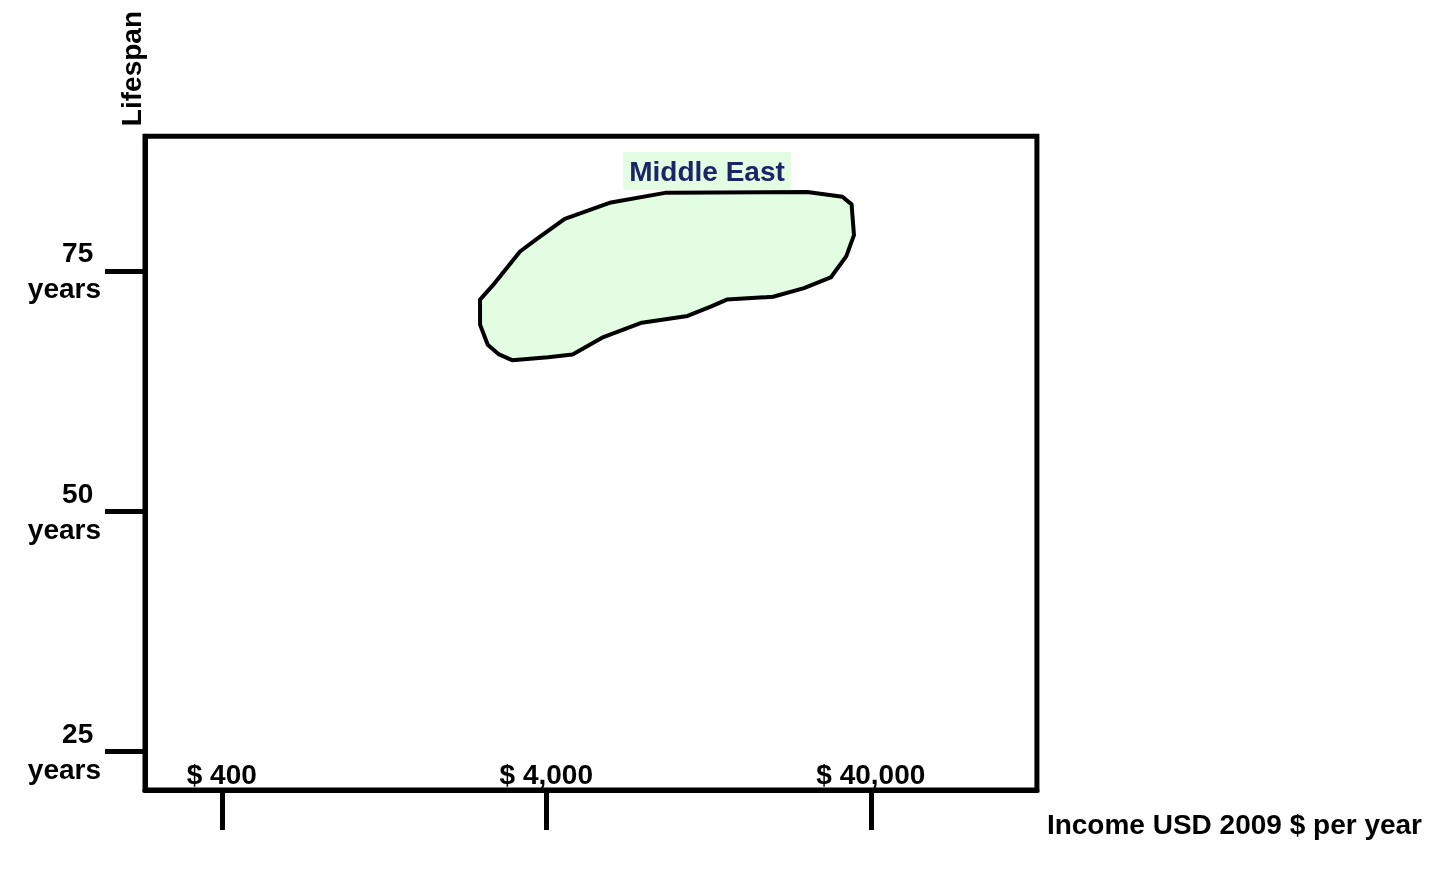  Describe the element at coordinates (546, 774) in the screenshot. I see `x-tick-label: $ 4,000` at that location.